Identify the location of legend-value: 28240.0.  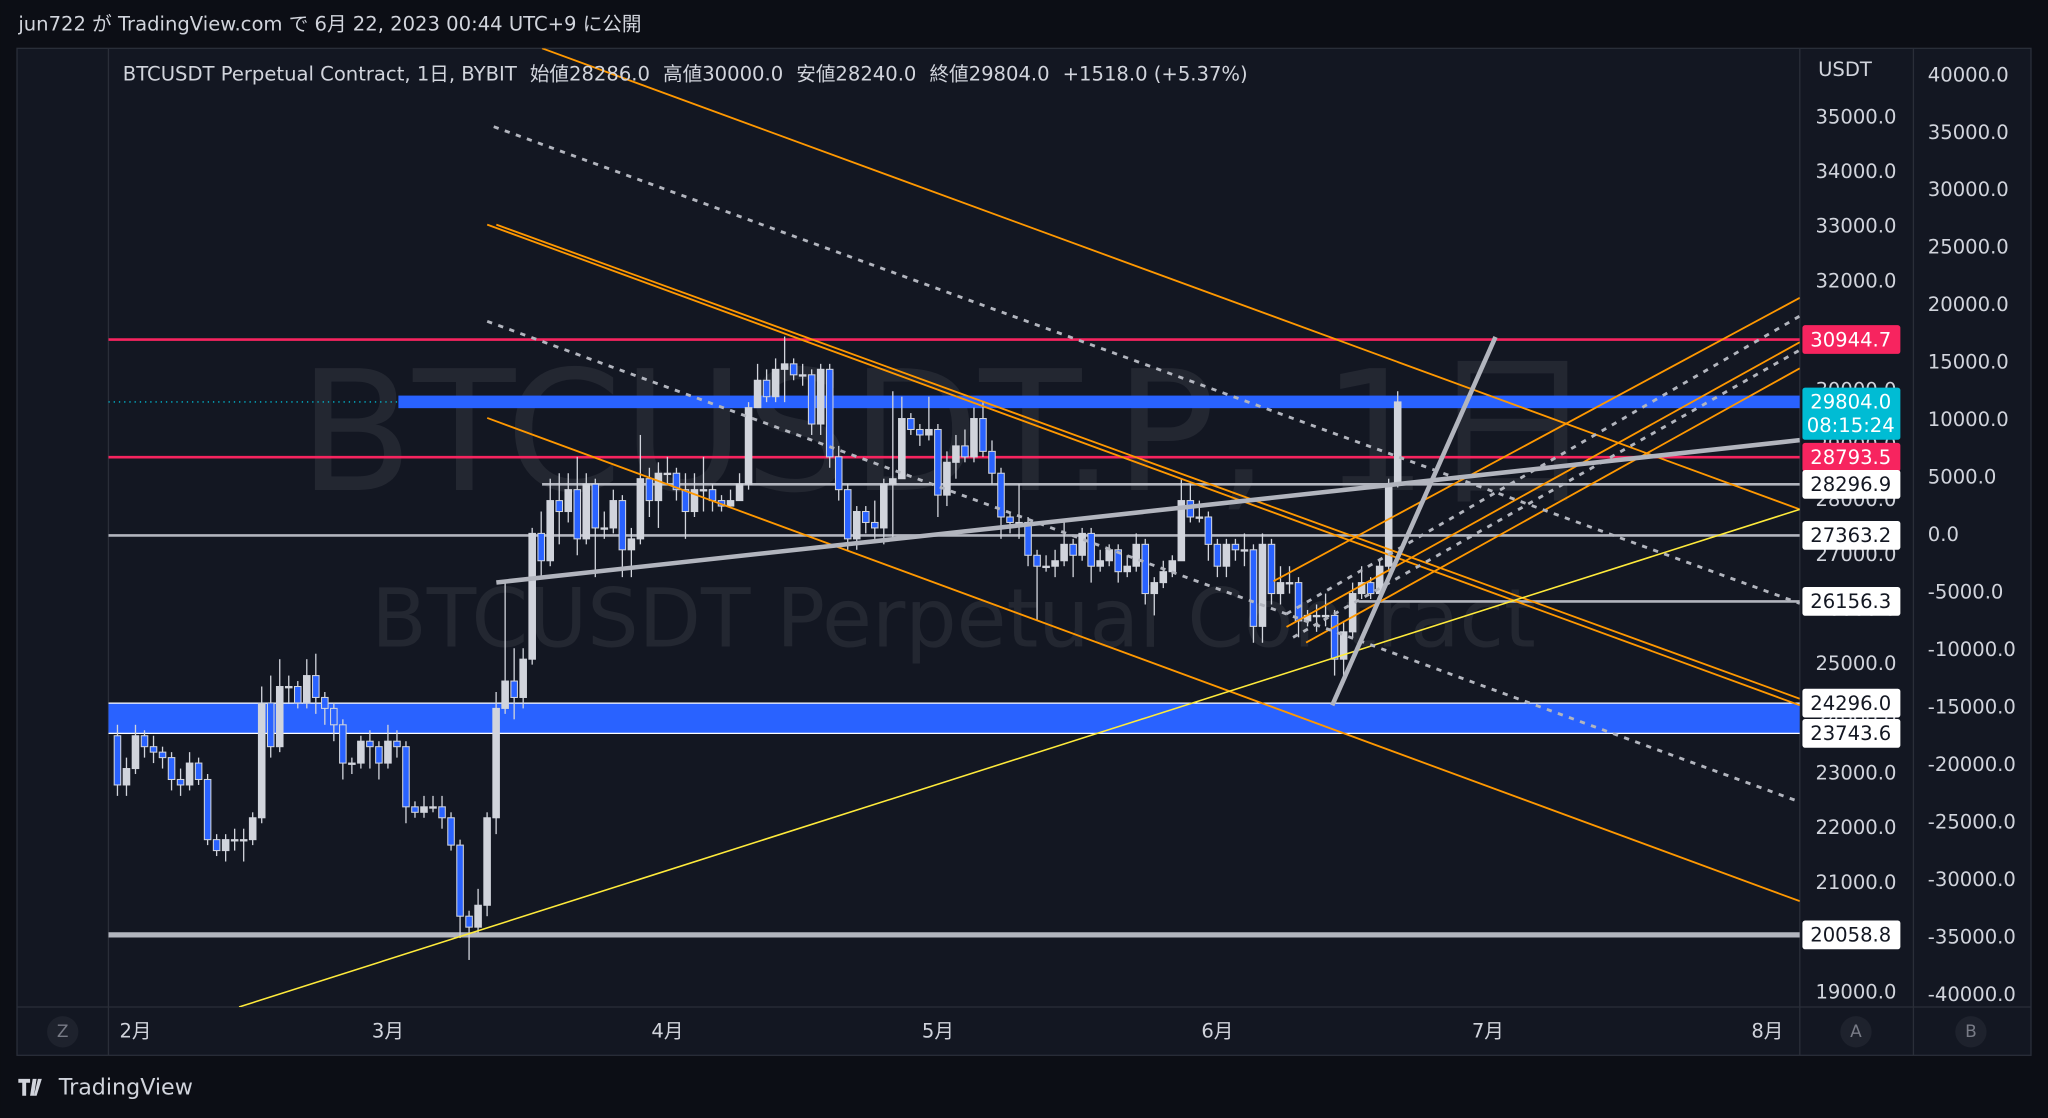
(875, 73).